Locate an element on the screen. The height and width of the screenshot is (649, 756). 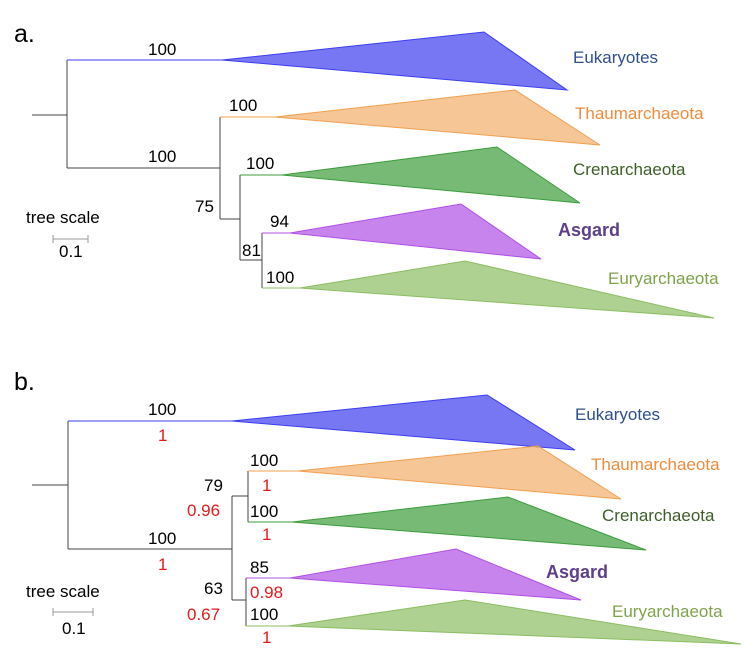
panel-b-label-eukaryotes: Eukaryotes is located at coordinates (617, 414).